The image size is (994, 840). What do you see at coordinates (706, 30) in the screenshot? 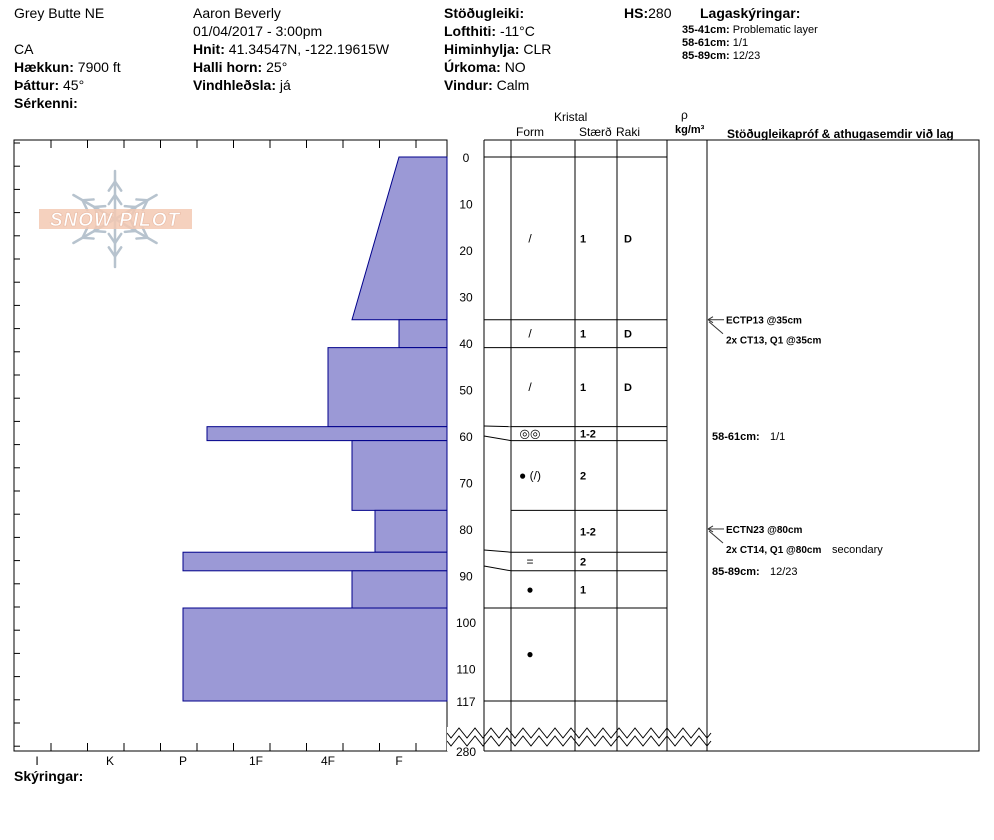
I see `legend-range: 35-41cm:` at bounding box center [706, 30].